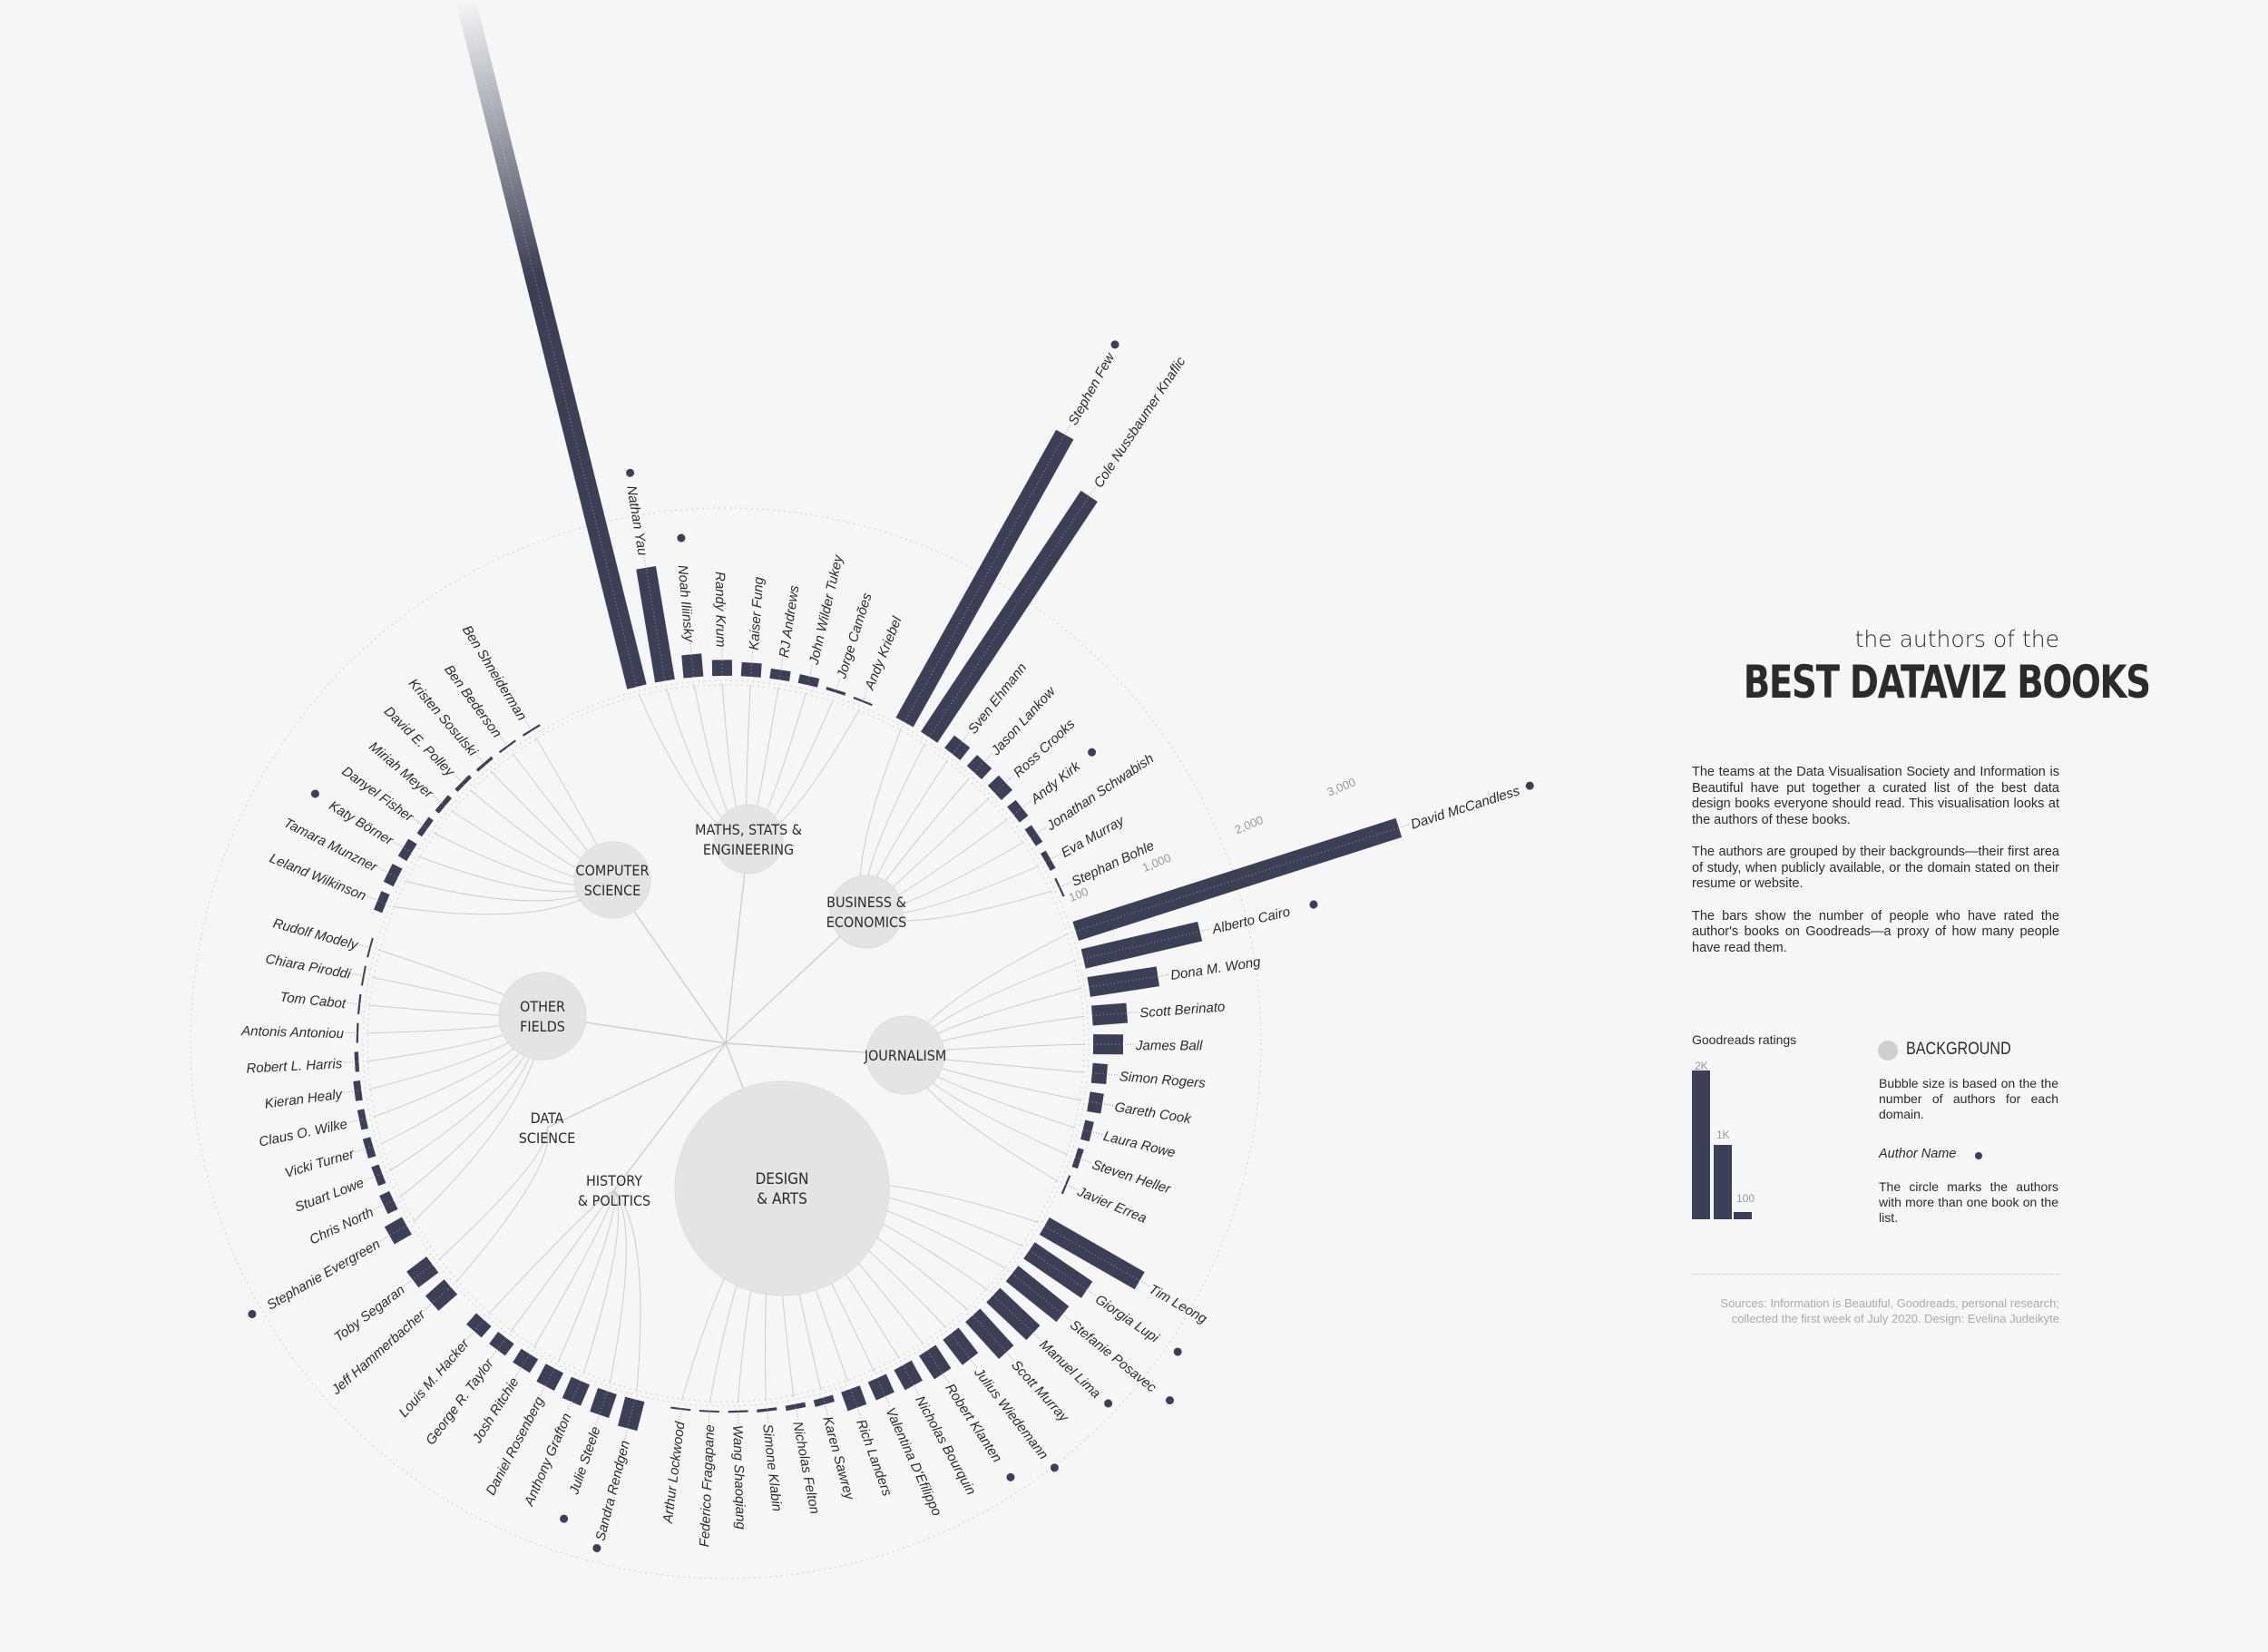 Image resolution: width=2268 pixels, height=1652 pixels. I want to click on bar-simone-klabin, so click(767, 1410).